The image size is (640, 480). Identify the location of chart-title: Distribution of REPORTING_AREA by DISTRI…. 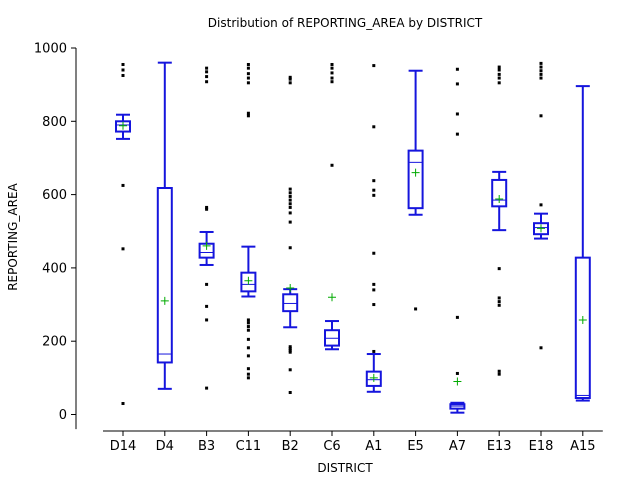
(345, 23).